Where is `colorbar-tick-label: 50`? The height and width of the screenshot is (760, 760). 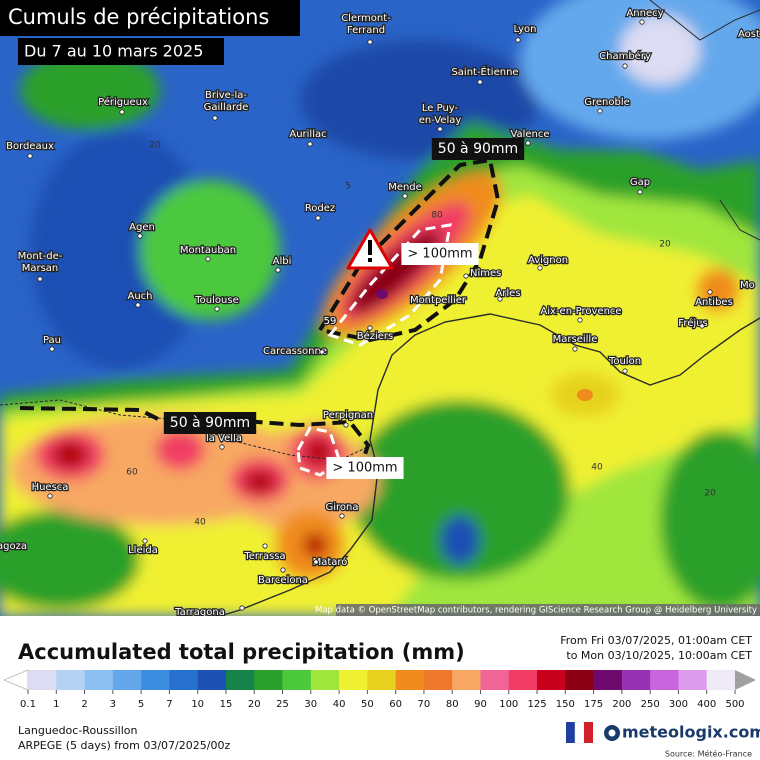 colorbar-tick-label: 50 is located at coordinates (367, 704).